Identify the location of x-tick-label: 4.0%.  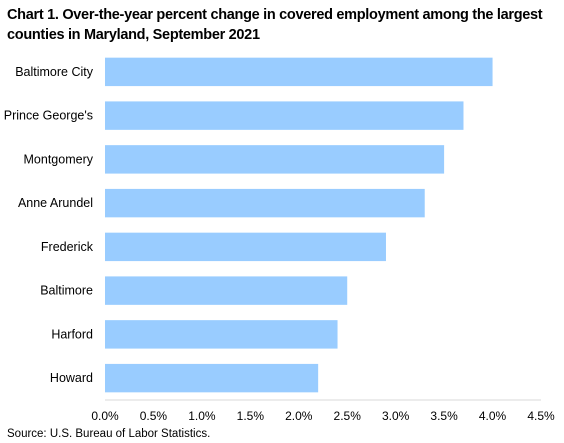
(493, 416).